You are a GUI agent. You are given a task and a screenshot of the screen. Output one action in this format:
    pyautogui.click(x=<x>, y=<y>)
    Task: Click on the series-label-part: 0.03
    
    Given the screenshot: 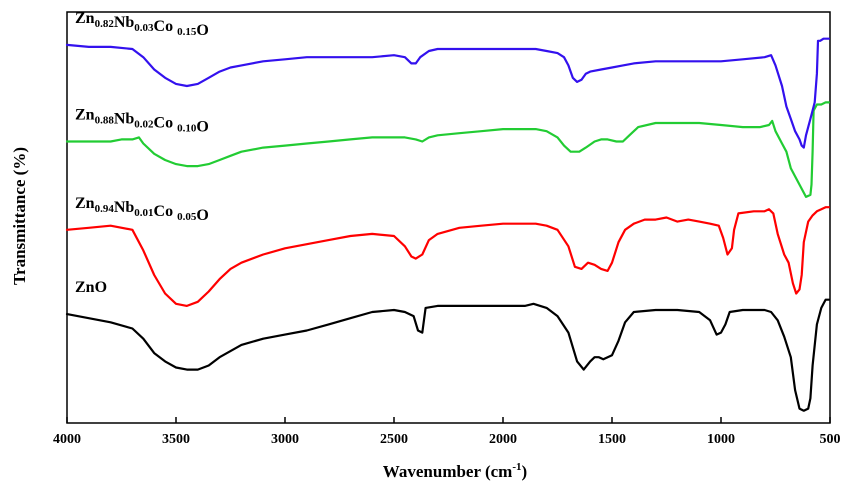 What is the action you would take?
    pyautogui.click(x=144, y=28)
    